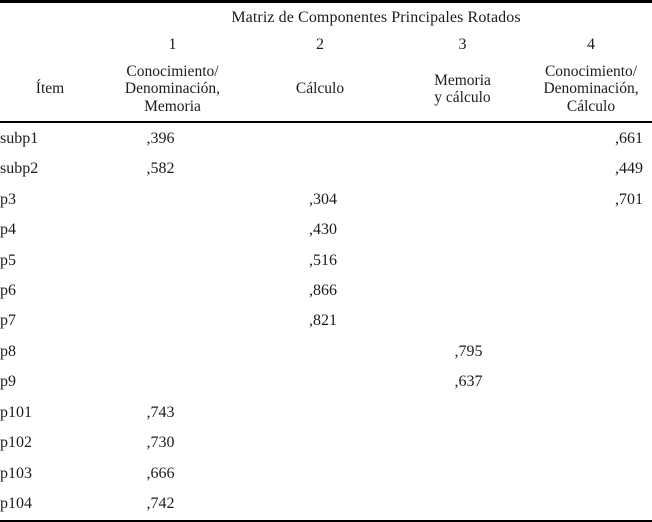  Describe the element at coordinates (172, 44) in the screenshot. I see `component-number-1: 1` at that location.